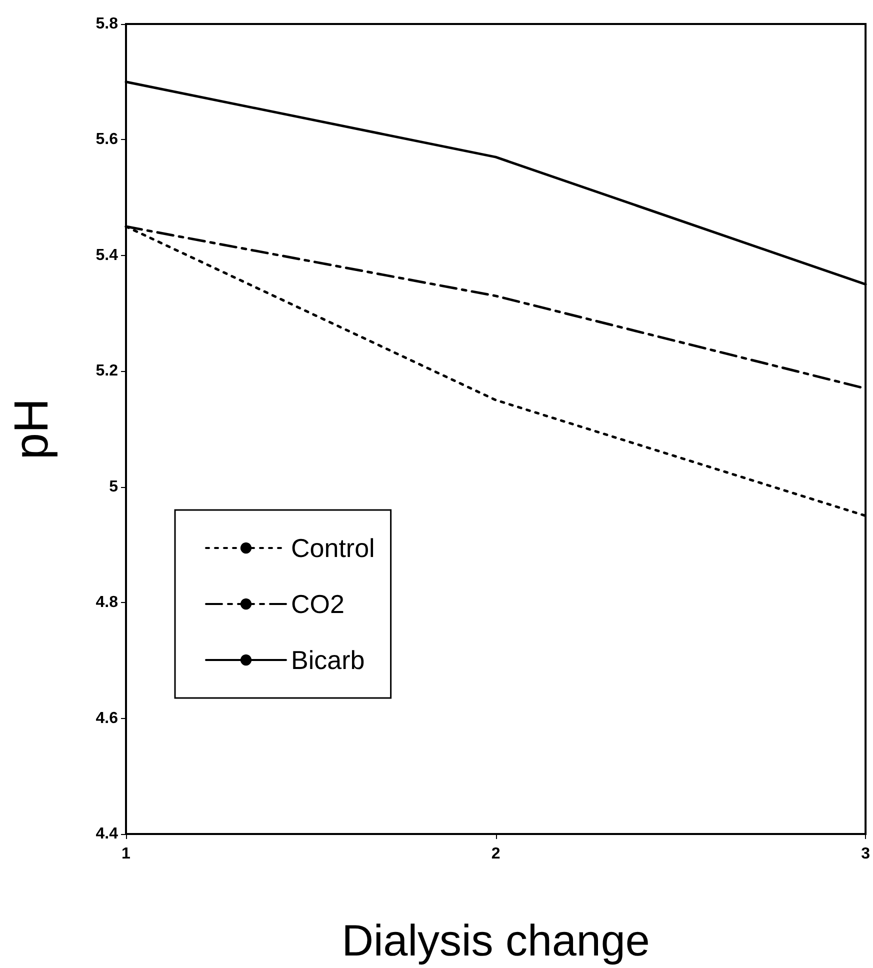 This screenshot has height=968, width=873. What do you see at coordinates (495, 854) in the screenshot?
I see `x-tick-label: 2` at bounding box center [495, 854].